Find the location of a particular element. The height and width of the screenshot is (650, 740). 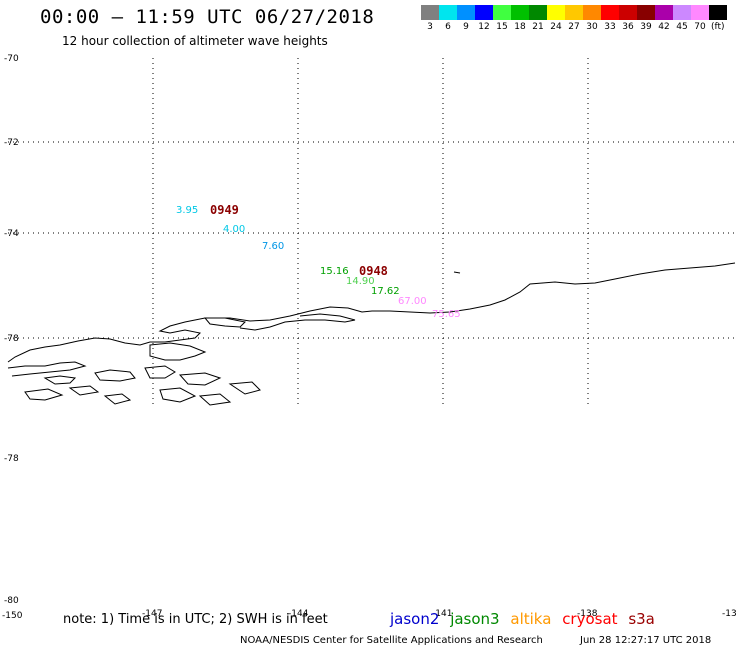

pass-time-label: 0948 is located at coordinates (373, 271).